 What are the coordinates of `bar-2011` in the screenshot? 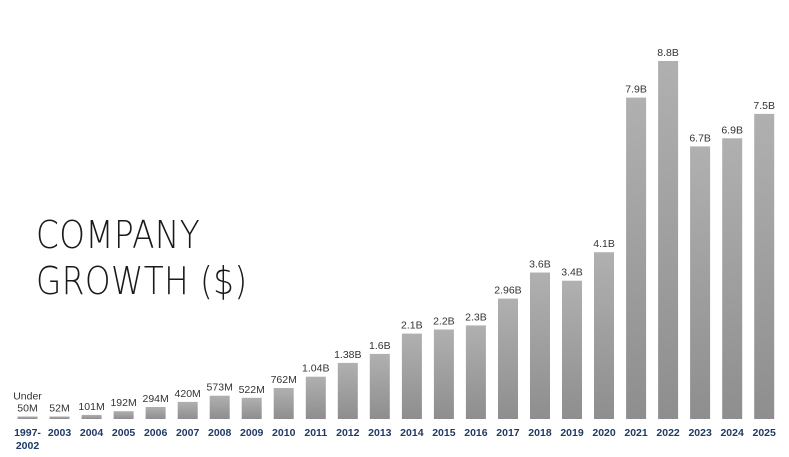 It's located at (315, 397).